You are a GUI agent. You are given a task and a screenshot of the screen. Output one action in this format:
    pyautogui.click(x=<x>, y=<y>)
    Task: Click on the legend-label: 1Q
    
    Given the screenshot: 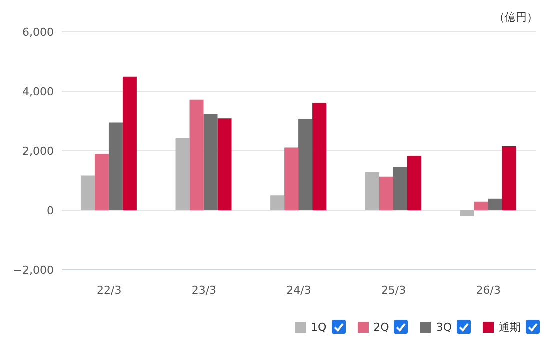 What is the action you would take?
    pyautogui.click(x=318, y=327)
    